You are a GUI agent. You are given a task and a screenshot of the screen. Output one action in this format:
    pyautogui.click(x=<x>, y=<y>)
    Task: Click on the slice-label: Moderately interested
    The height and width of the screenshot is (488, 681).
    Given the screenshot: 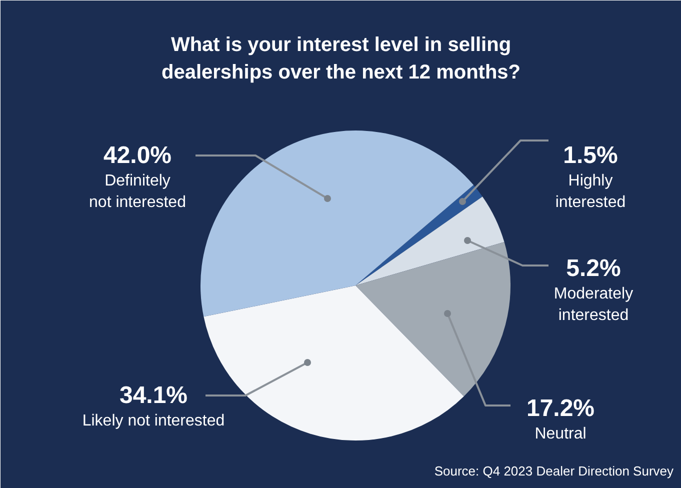 What is the action you would take?
    pyautogui.click(x=594, y=305)
    